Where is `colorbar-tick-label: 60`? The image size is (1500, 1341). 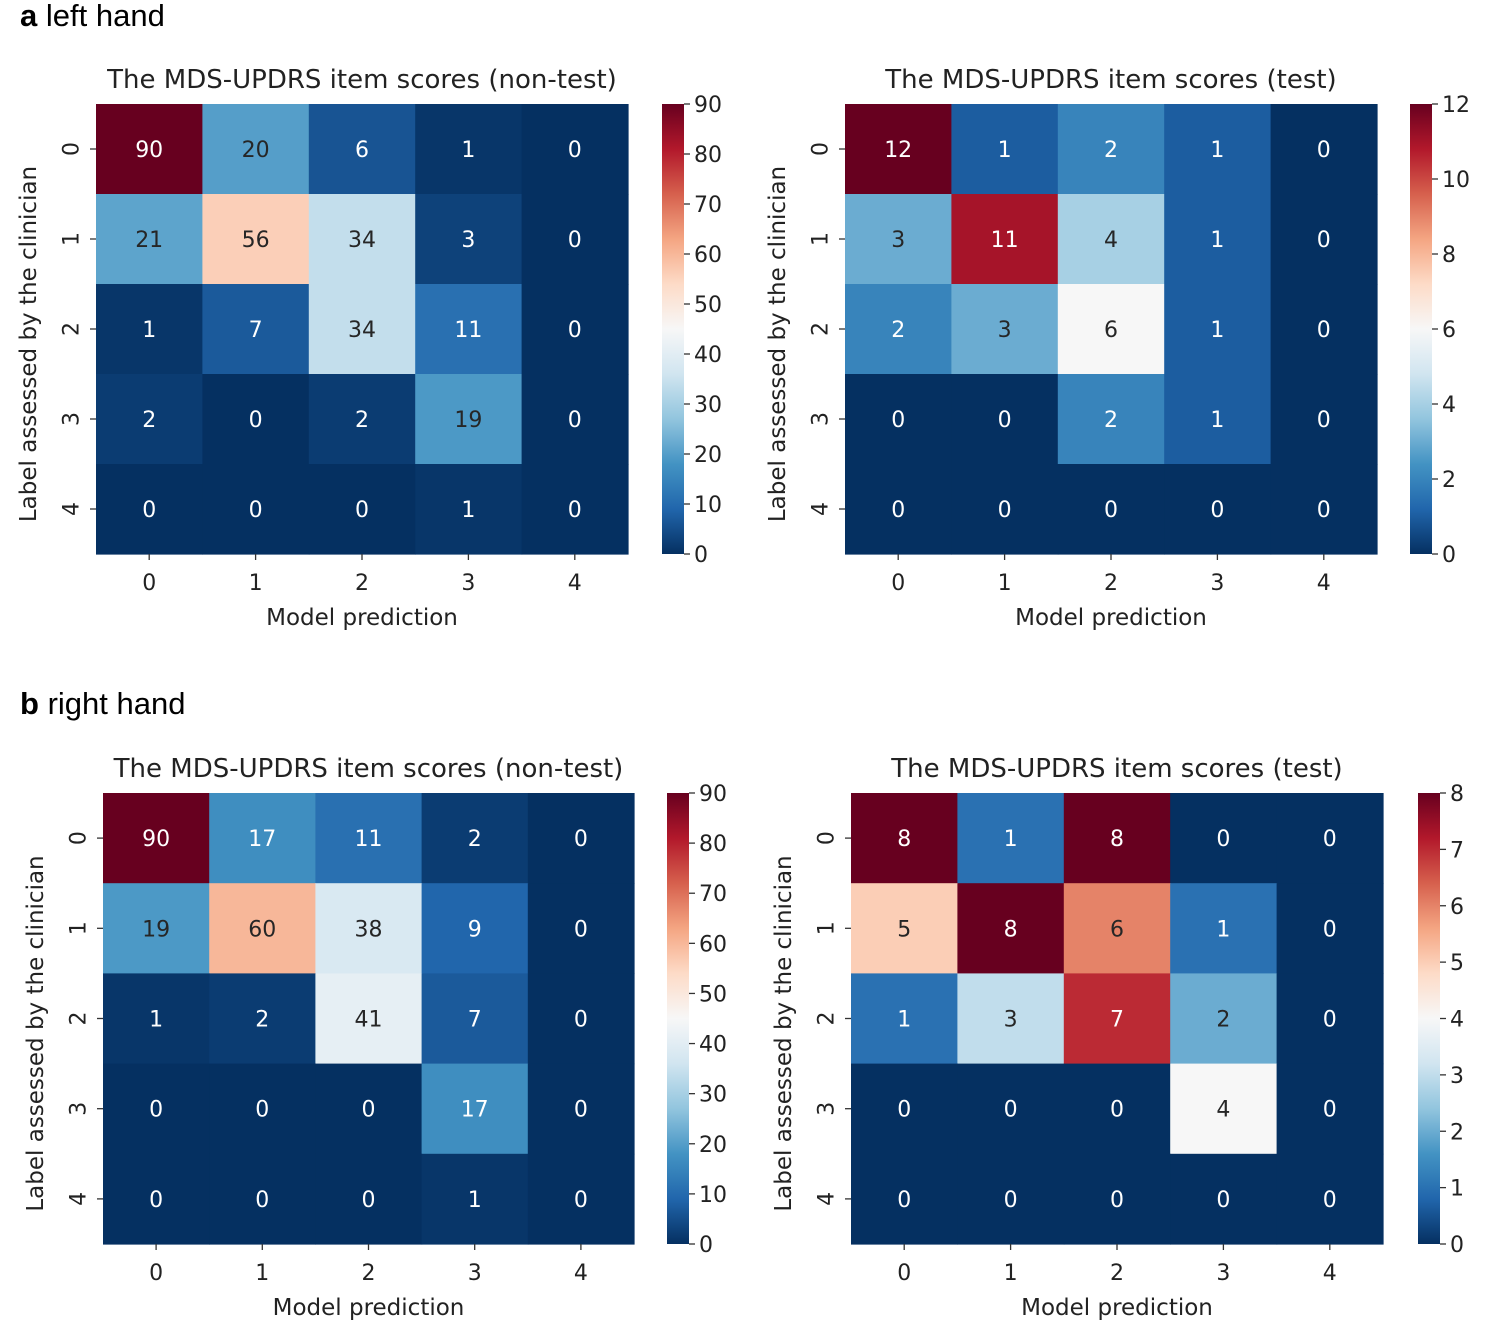 colorbar-tick-label: 60 is located at coordinates (713, 944).